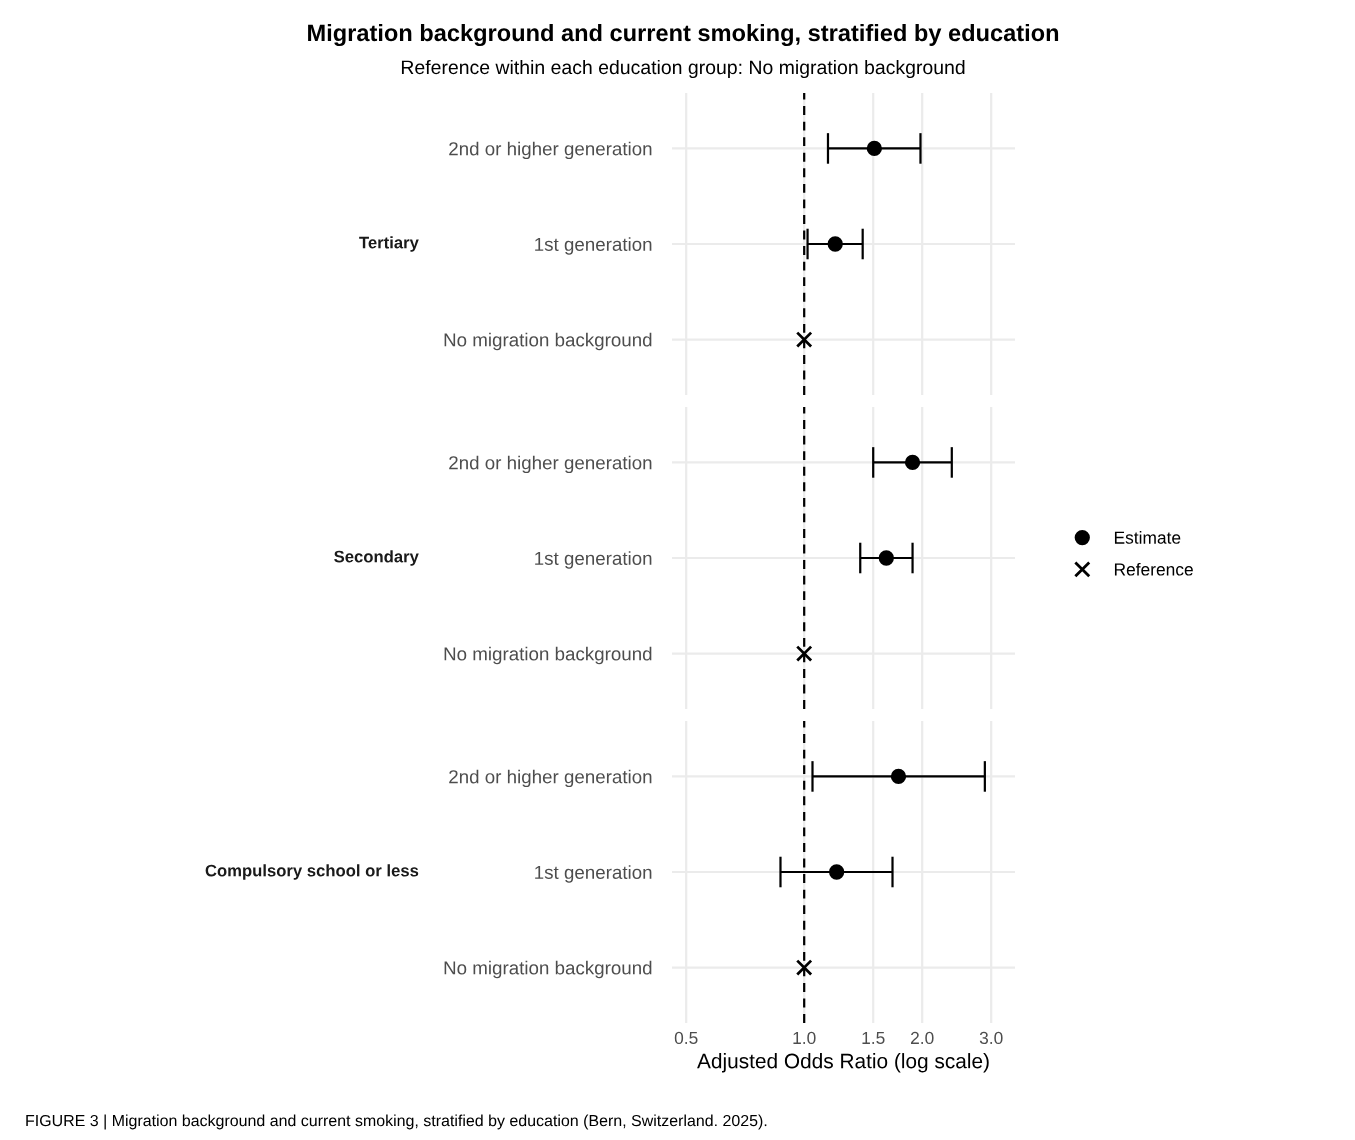  I want to click on x-tick-label: 2.0, so click(922, 1038).